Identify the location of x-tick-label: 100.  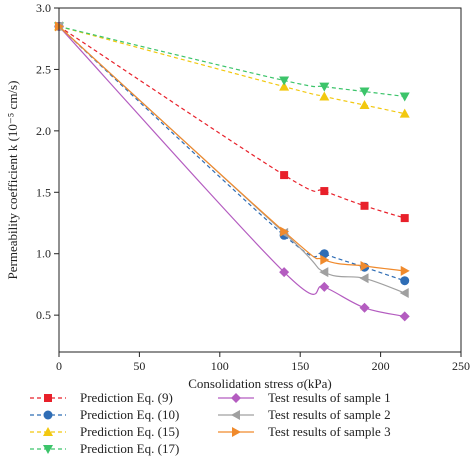
(220, 366).